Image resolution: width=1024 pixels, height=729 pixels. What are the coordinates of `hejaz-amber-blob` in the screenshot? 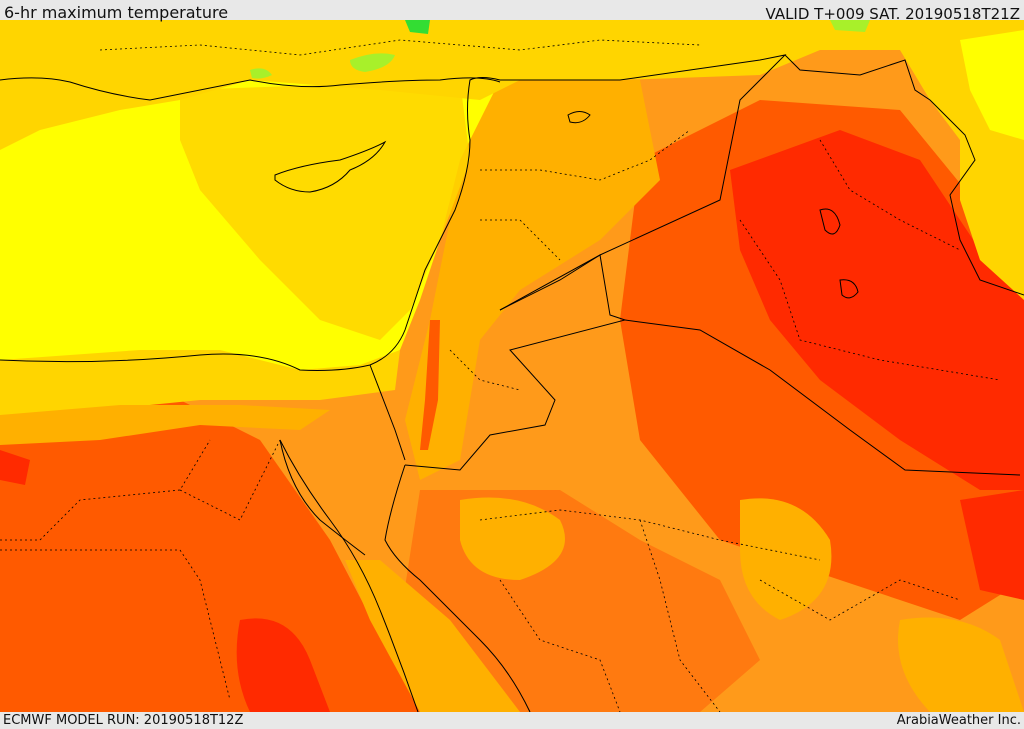 It's located at (786, 559).